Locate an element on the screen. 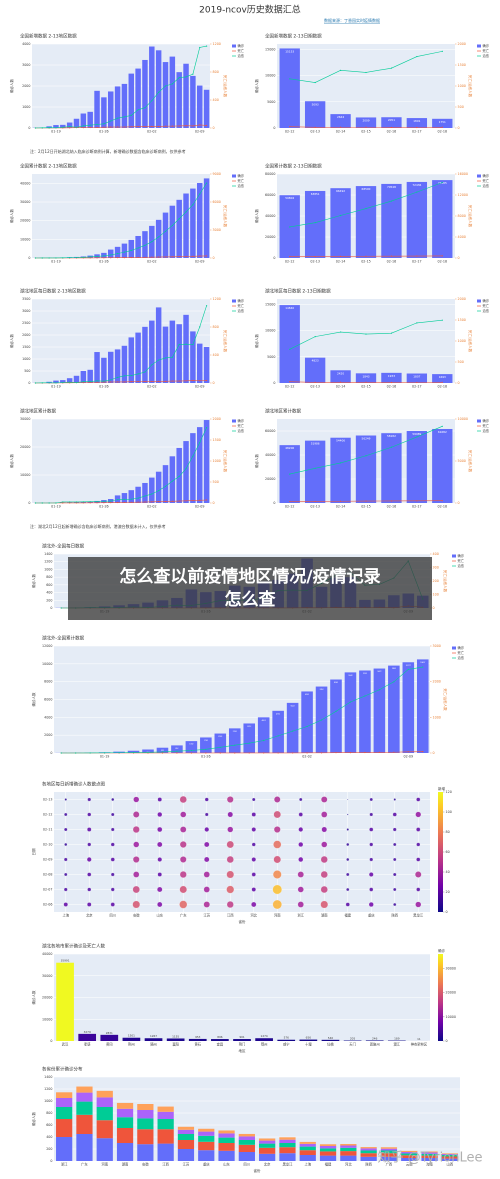 This screenshot has height=1179, width=500. data-label: 59989 is located at coordinates (416, 434).